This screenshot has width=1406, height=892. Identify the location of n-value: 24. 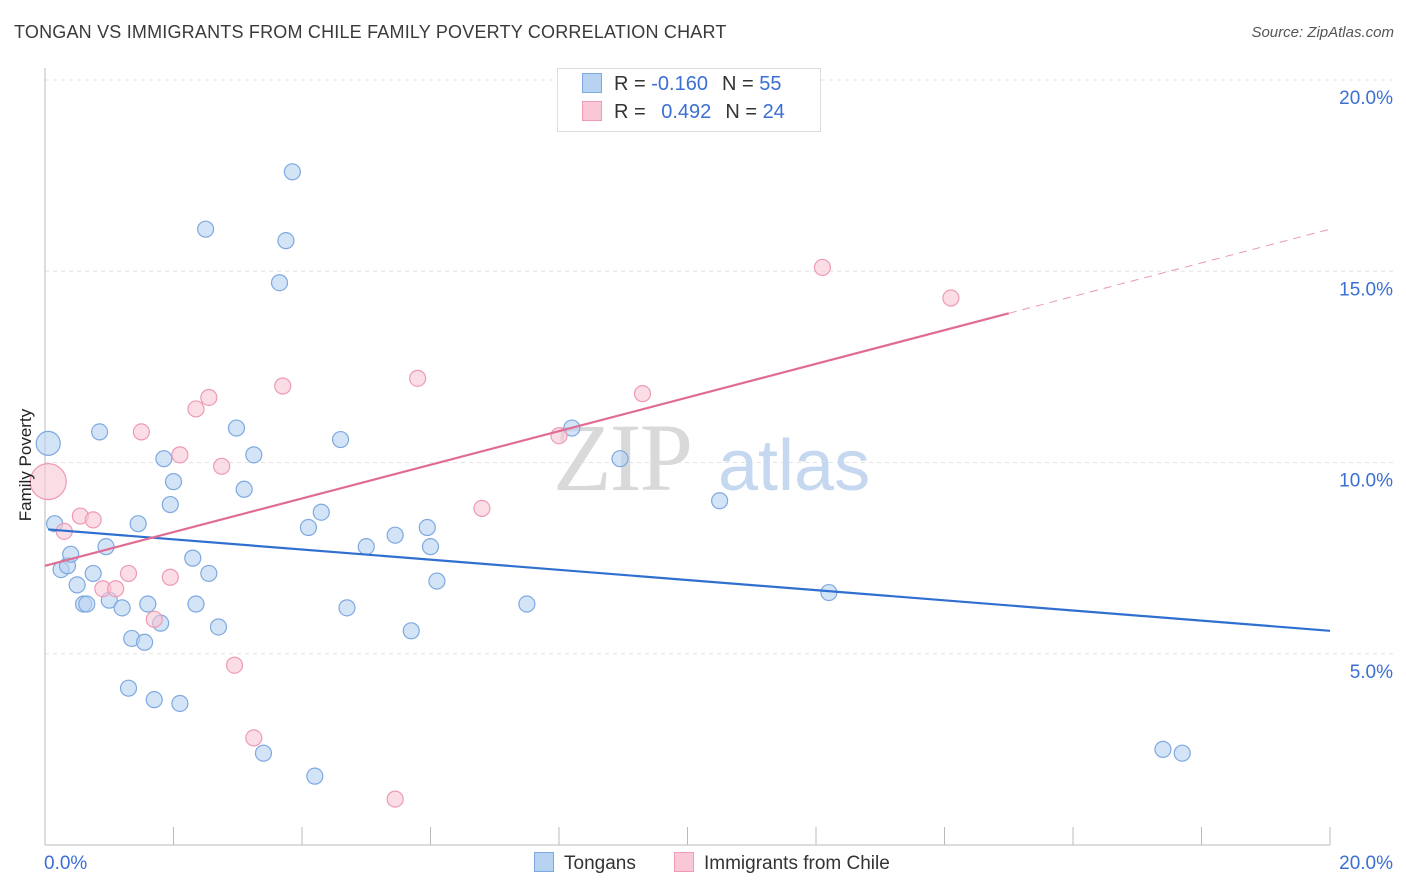
(773, 112).